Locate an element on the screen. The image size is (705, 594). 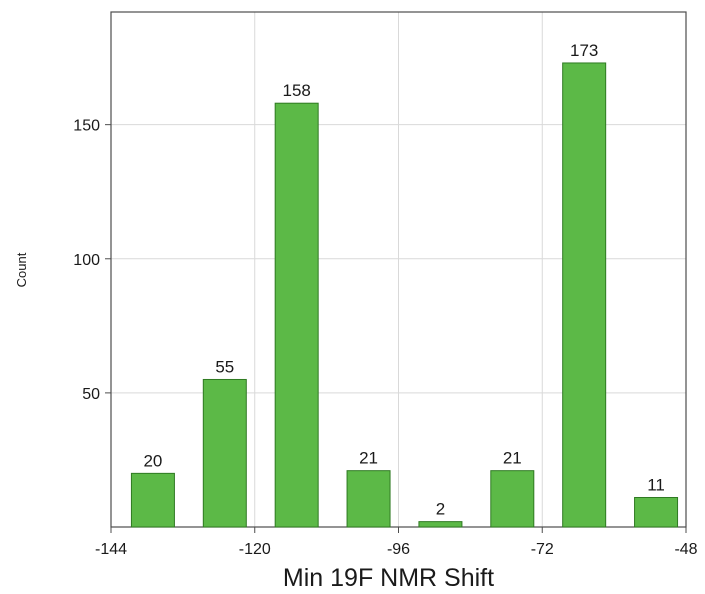
x-tick-label: -120 is located at coordinates (255, 549).